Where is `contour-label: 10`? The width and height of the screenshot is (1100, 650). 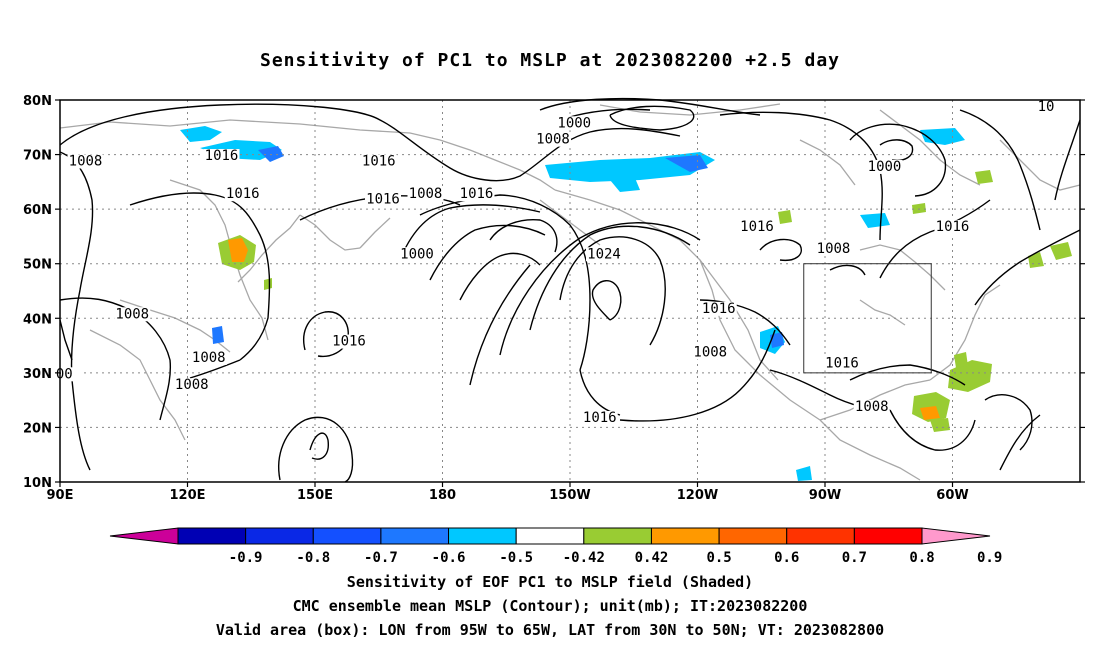 contour-label: 10 is located at coordinates (1046, 107).